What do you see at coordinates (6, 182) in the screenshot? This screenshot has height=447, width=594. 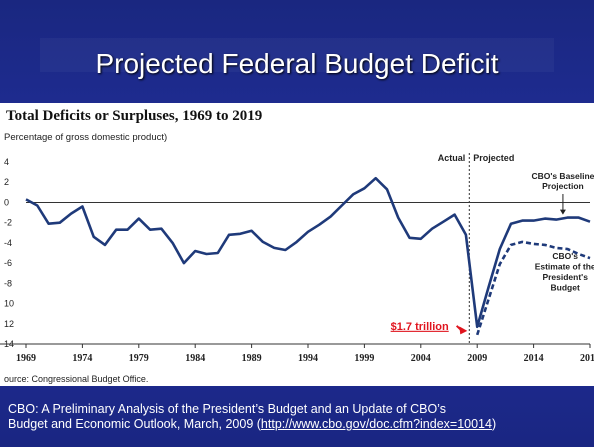 I see `y-tick-label: 2` at bounding box center [6, 182].